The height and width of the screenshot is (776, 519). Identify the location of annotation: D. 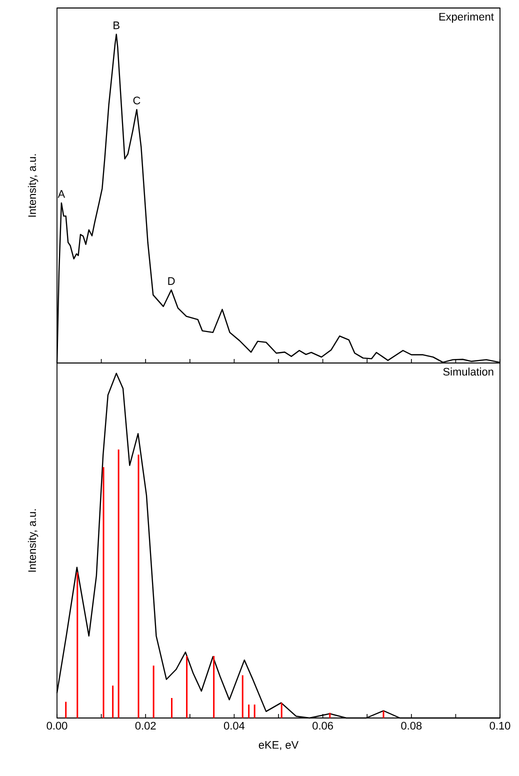
(171, 281).